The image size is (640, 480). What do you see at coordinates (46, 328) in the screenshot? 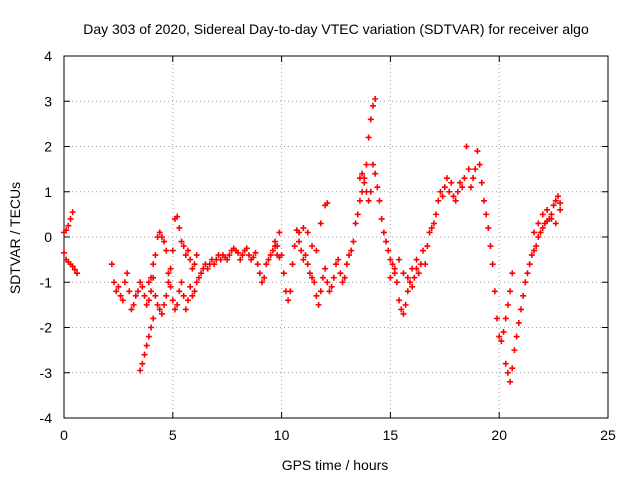
I see `y-tick-label: -2` at bounding box center [46, 328].